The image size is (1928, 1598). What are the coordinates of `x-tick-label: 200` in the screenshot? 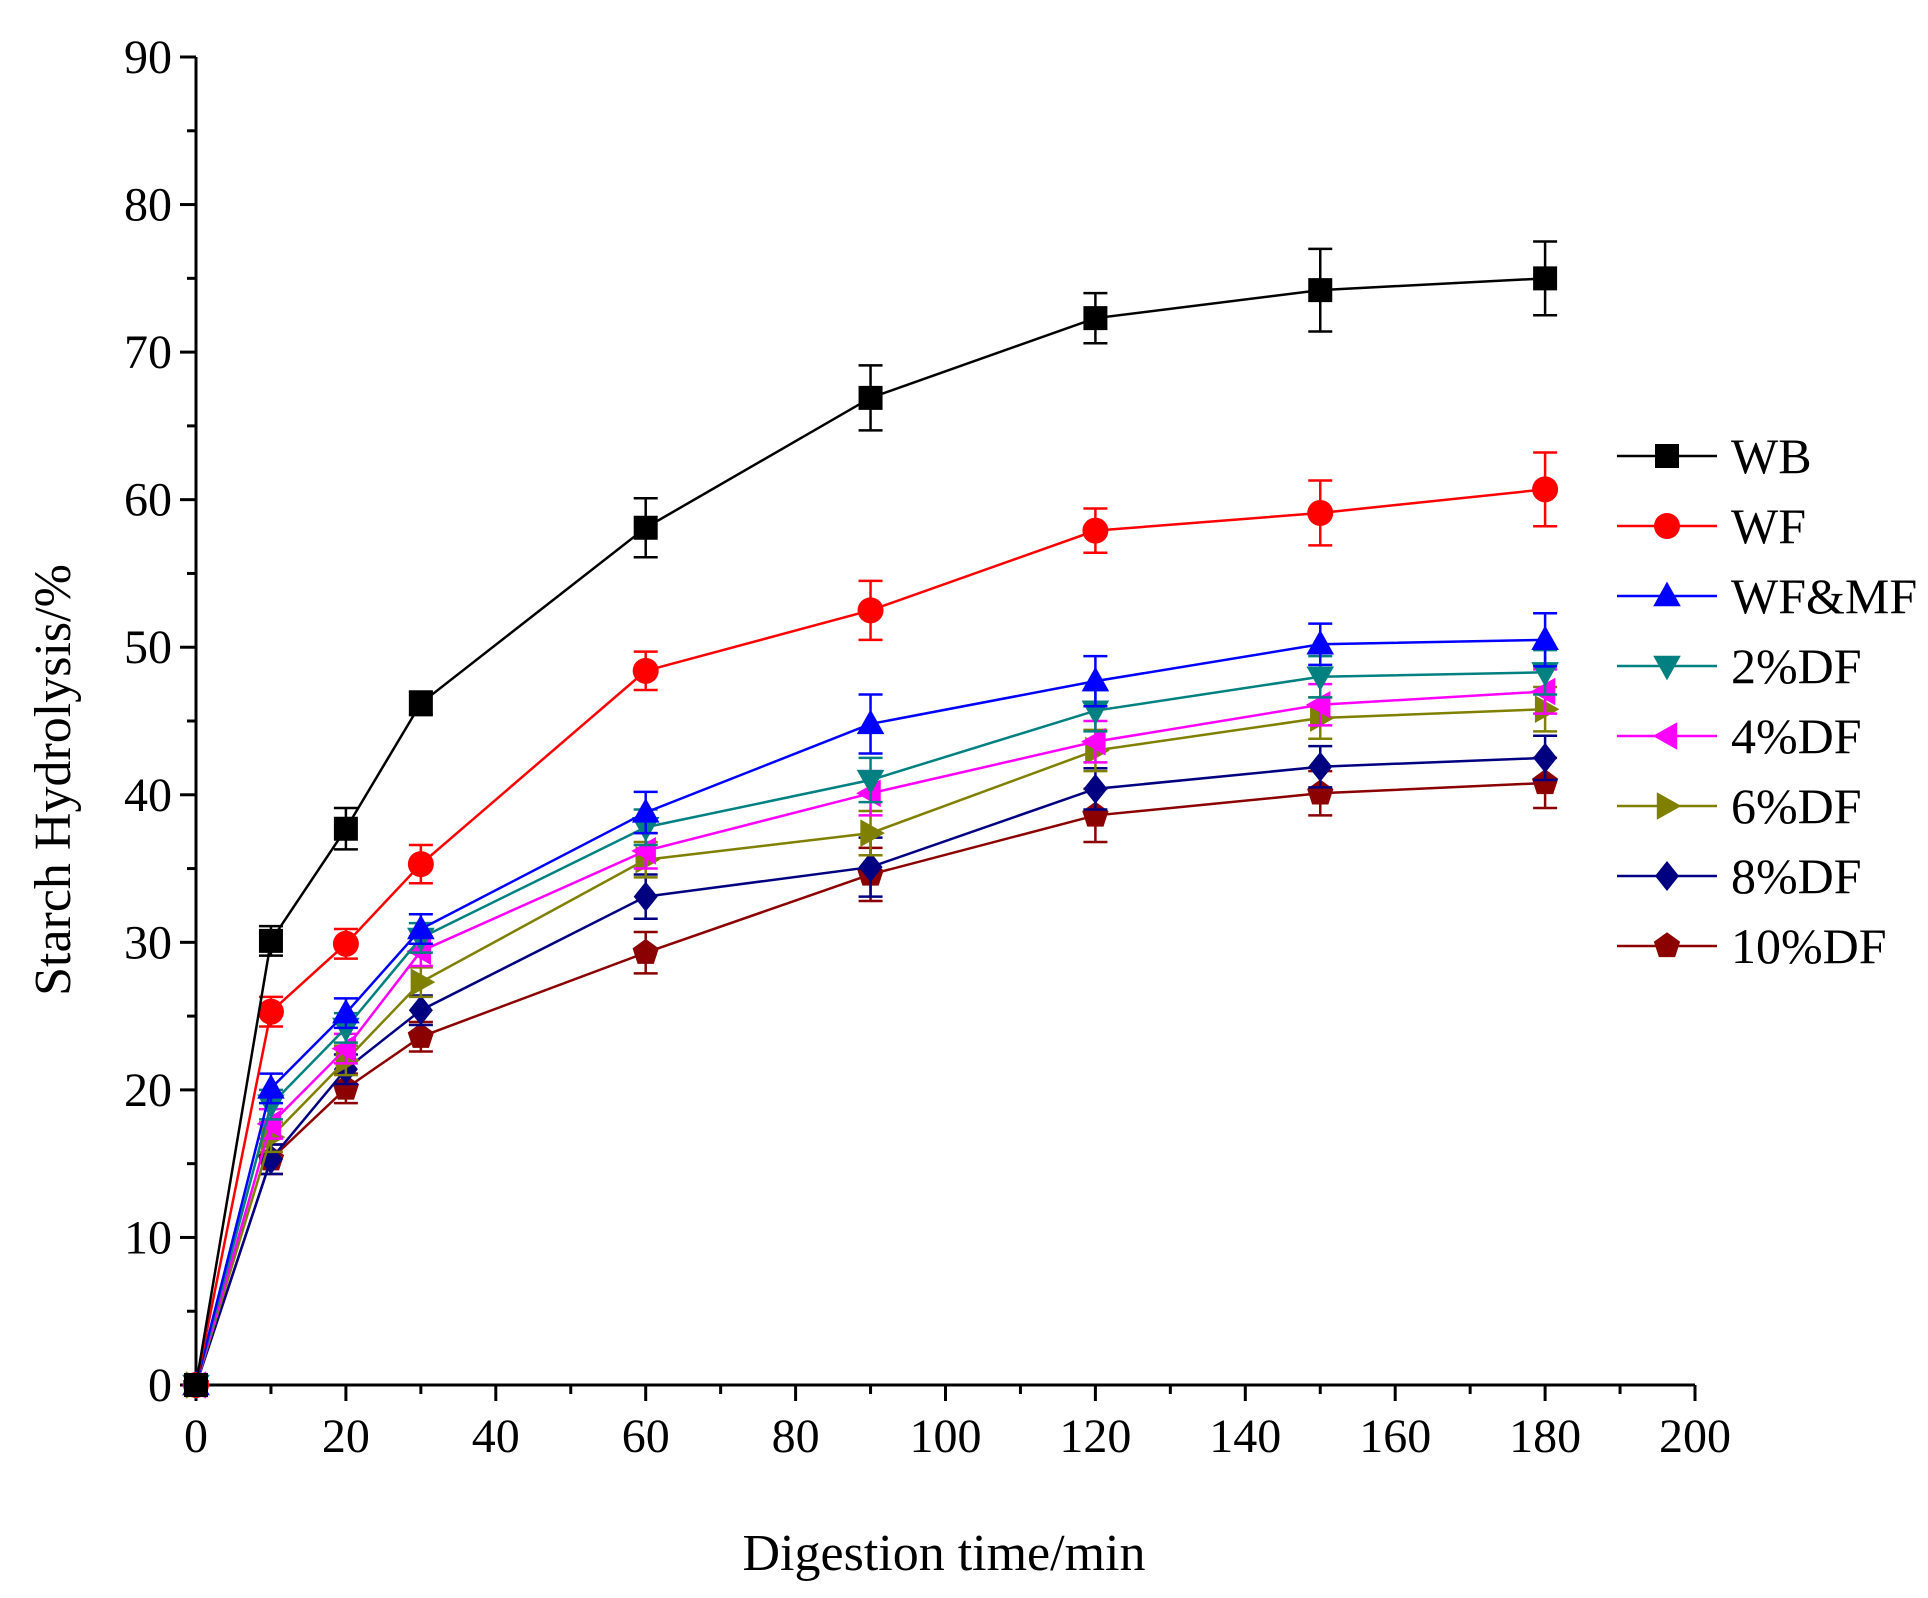 It's located at (1695, 1436).